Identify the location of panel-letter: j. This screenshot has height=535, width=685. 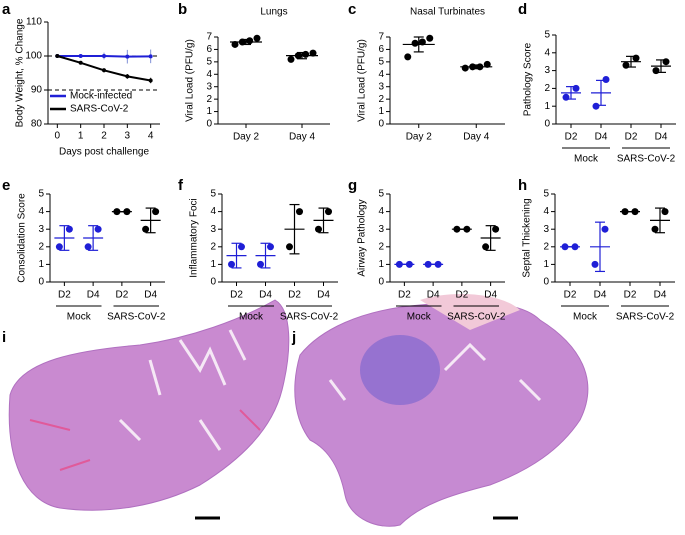
(293, 337).